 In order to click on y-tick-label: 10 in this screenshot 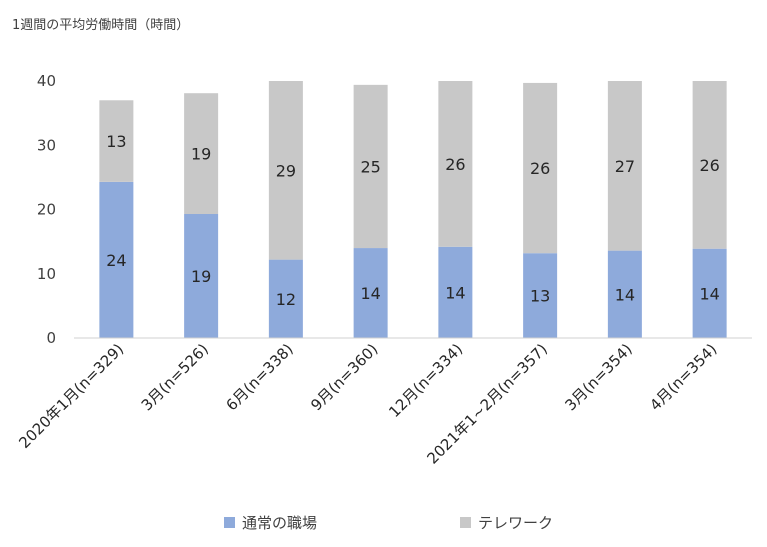, I will do `click(46, 274)`.